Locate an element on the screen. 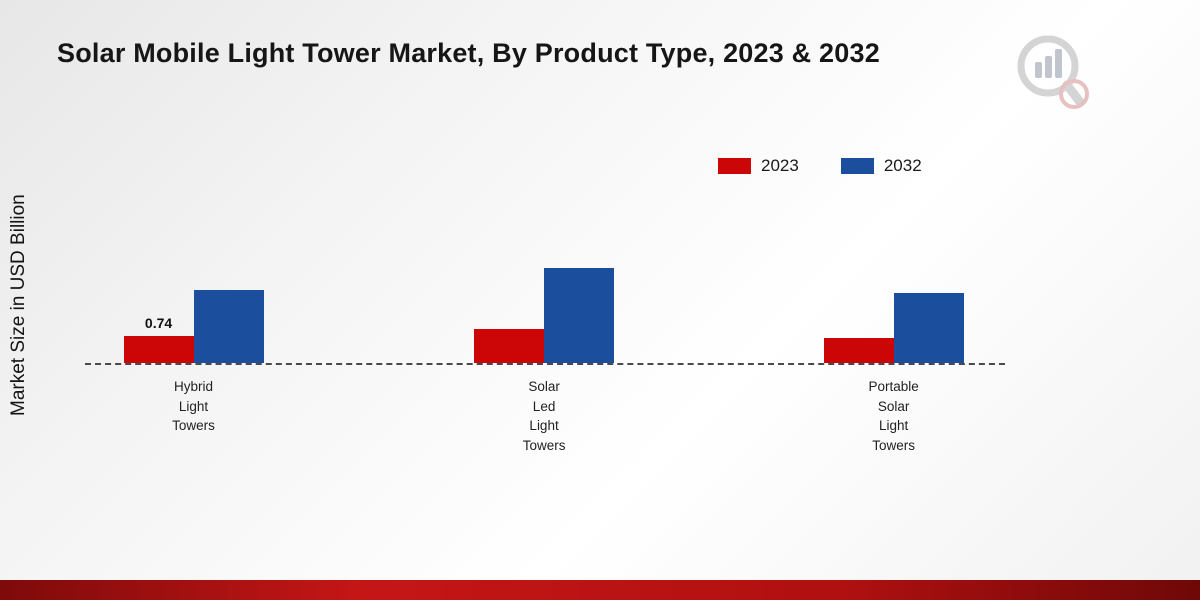 The width and height of the screenshot is (1200, 600). footer-band is located at coordinates (600, 590).